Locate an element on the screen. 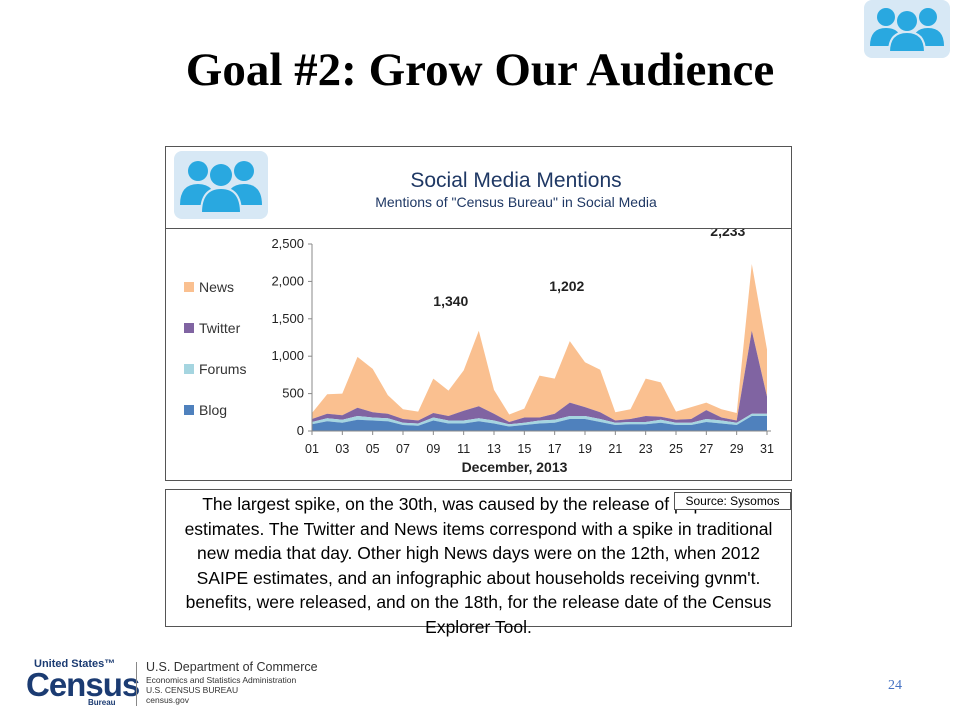 The image size is (960, 720). peak-annotation: 1,202 is located at coordinates (566, 286).